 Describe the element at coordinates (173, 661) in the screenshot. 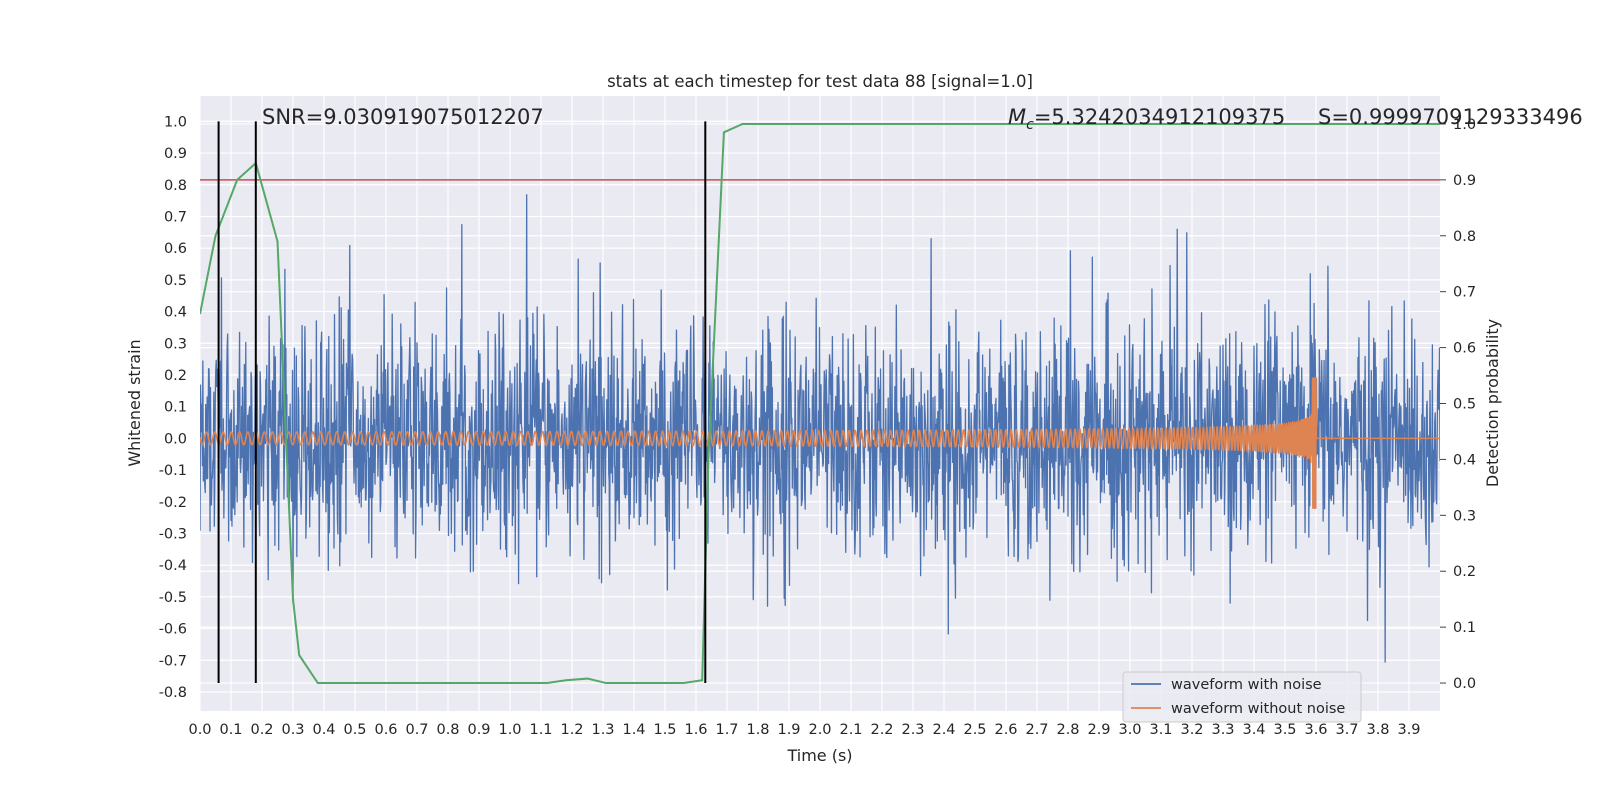

I see `y-tick-label: -0.7` at that location.